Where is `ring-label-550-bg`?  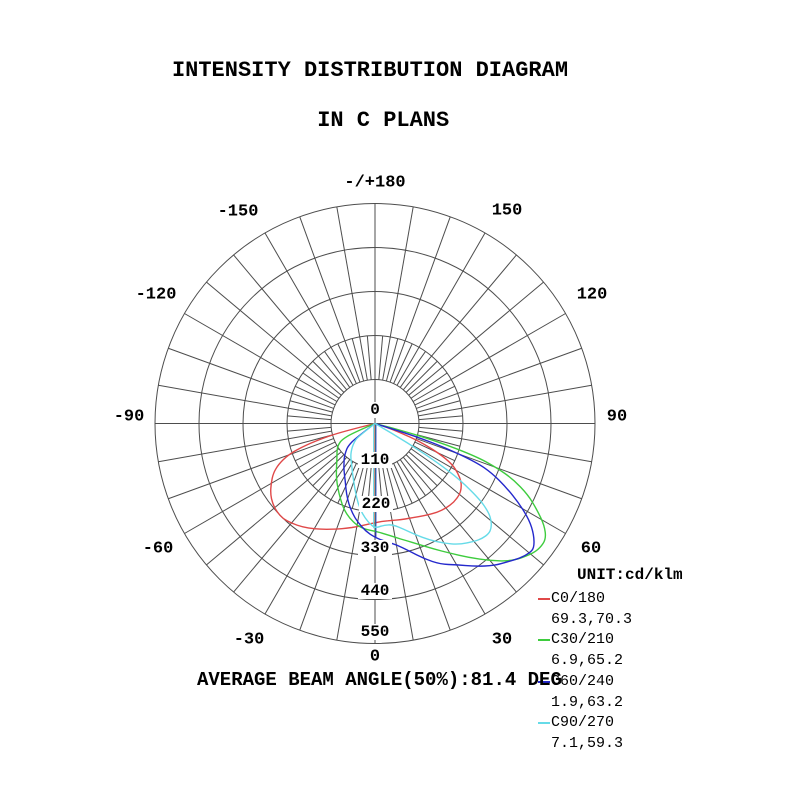 ring-label-550-bg is located at coordinates (375, 632).